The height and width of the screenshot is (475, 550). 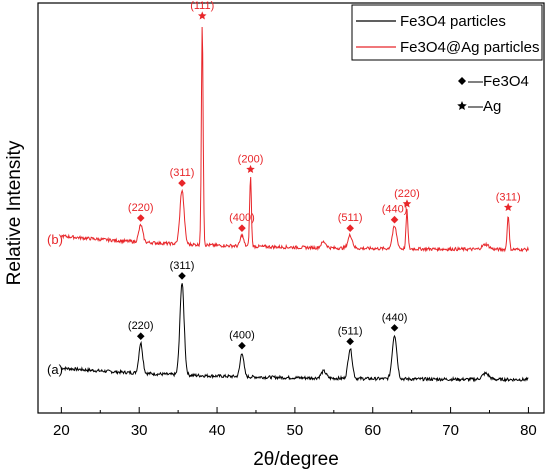 What do you see at coordinates (14, 212) in the screenshot?
I see `y-axis-title: Relative Intensity` at bounding box center [14, 212].